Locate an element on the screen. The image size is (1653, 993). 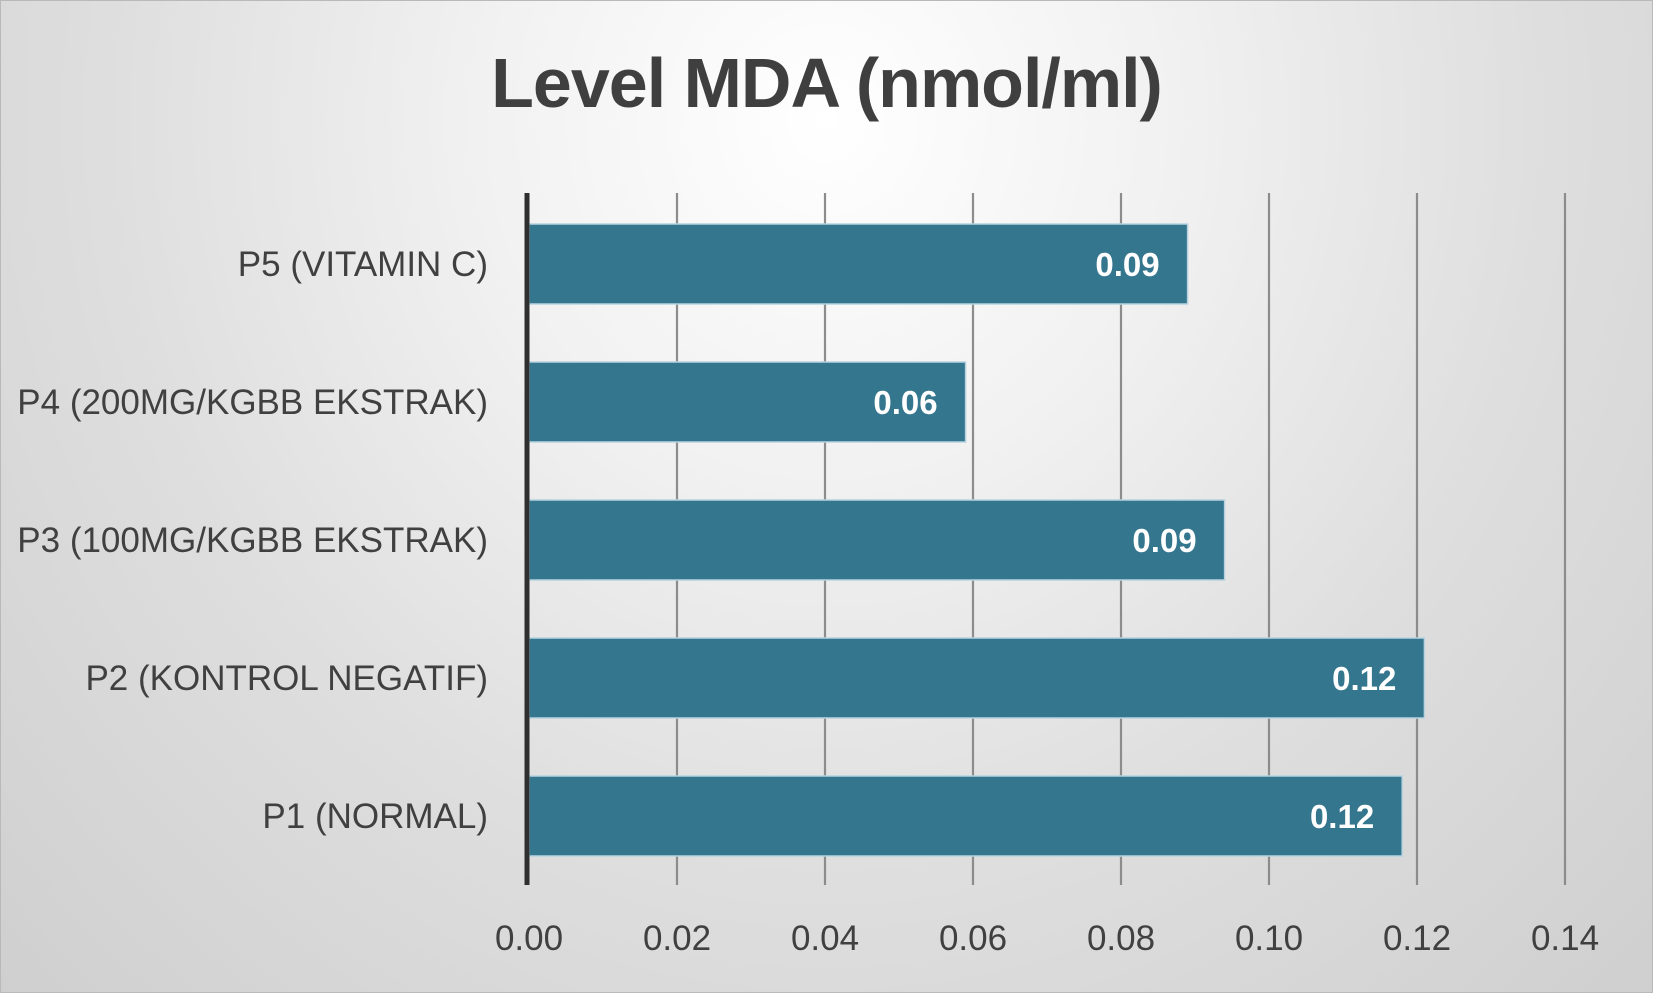
x-tick-label: 0.04 is located at coordinates (825, 938).